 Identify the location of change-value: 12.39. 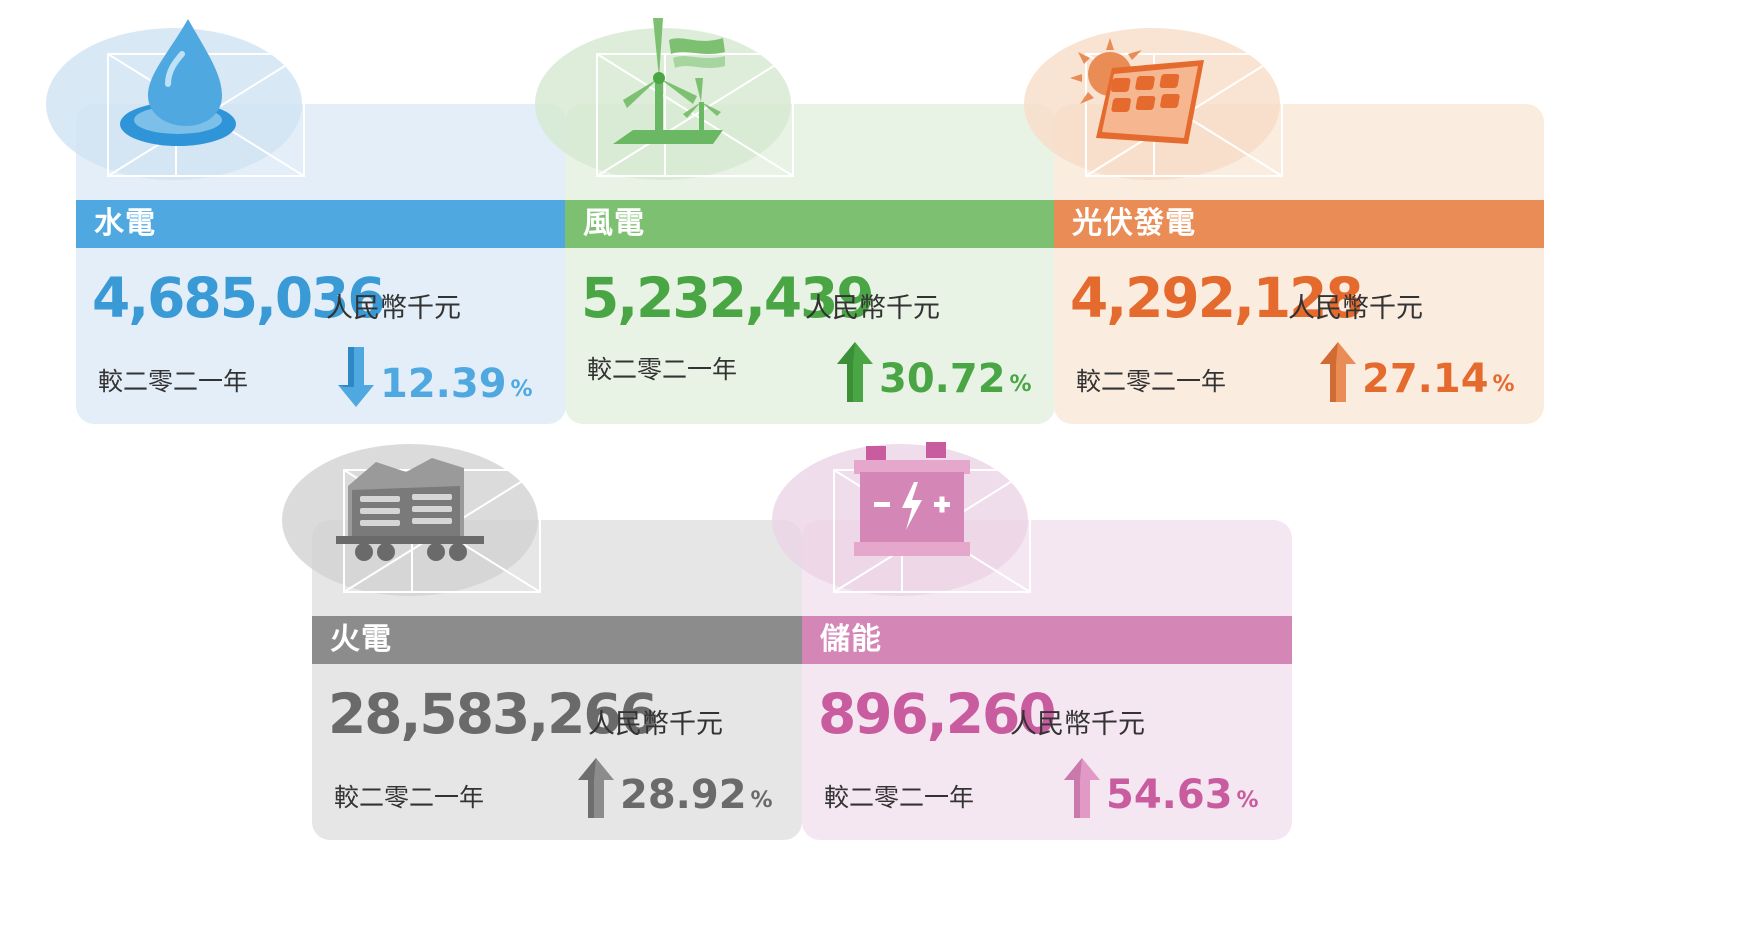
(443, 384).